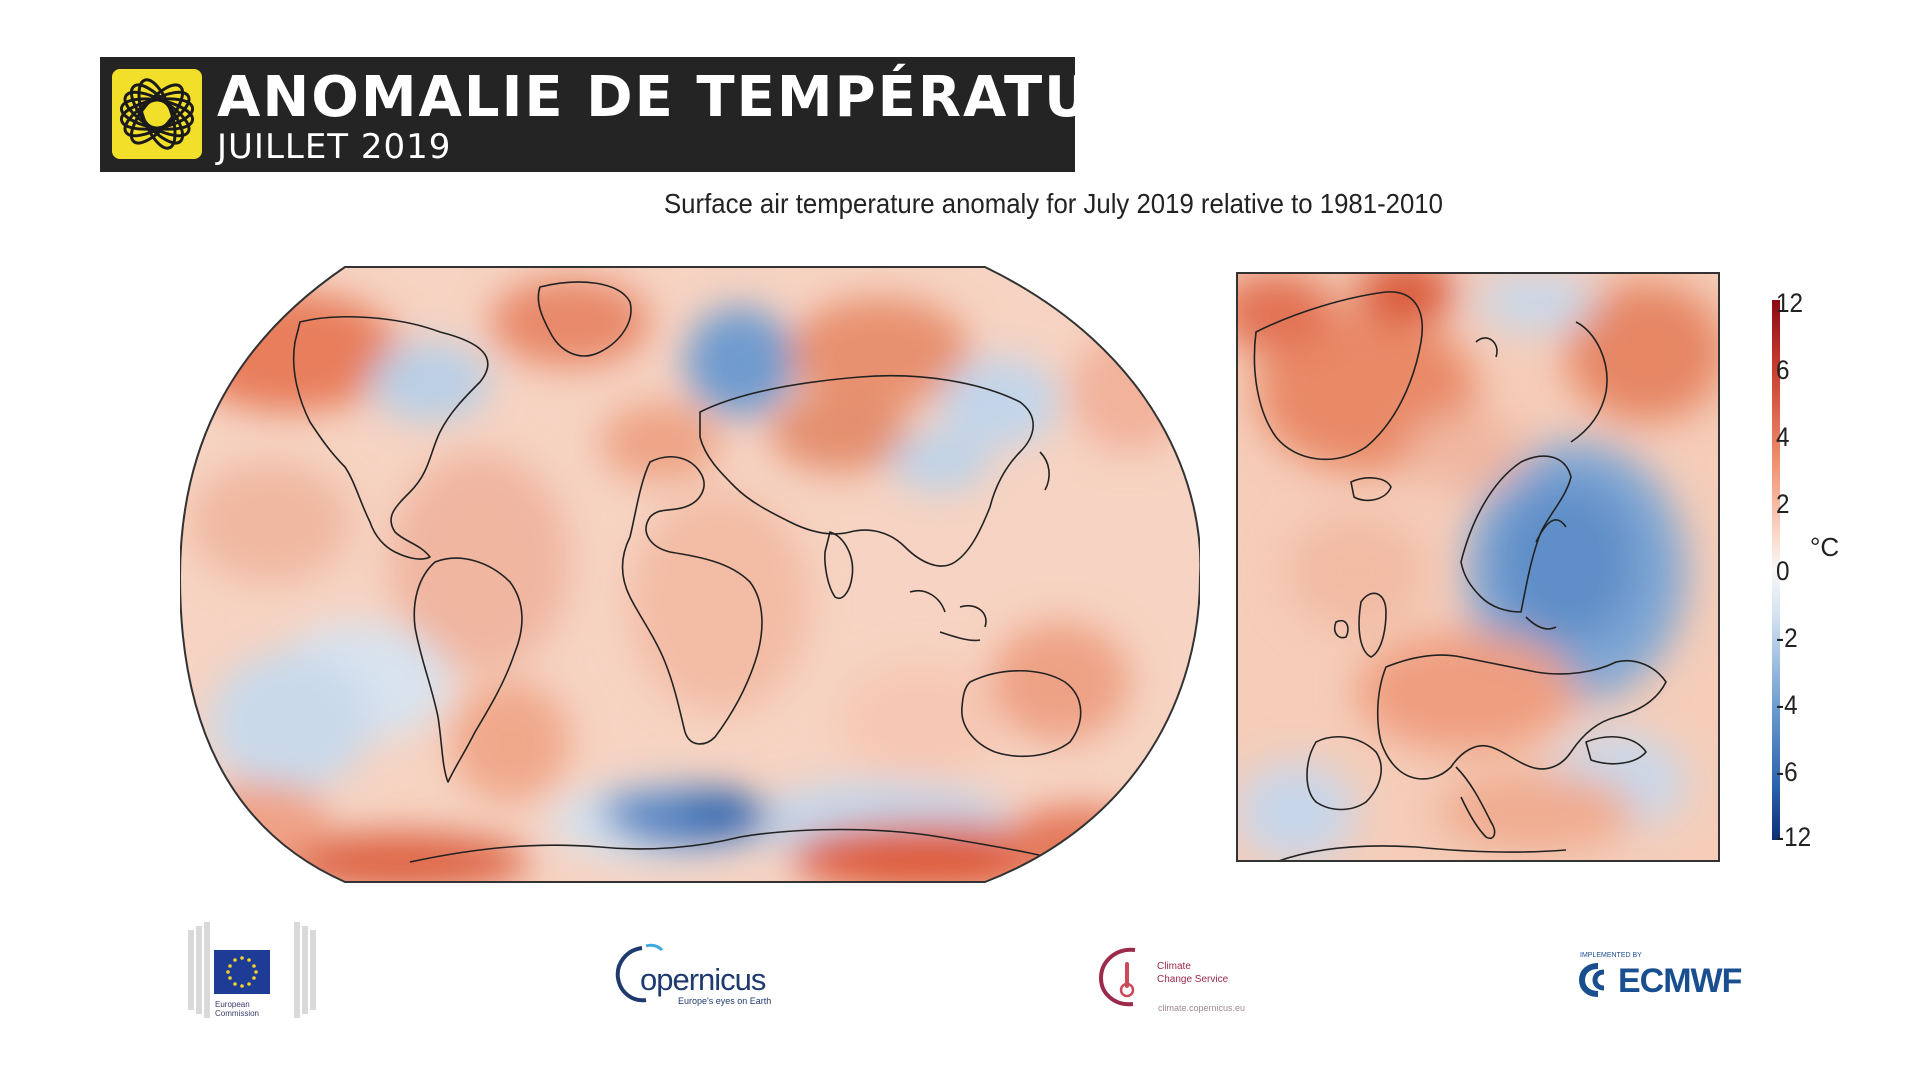  What do you see at coordinates (1611, 955) in the screenshot?
I see `ecmwf-tagline: IMPLEMENTED BY` at bounding box center [1611, 955].